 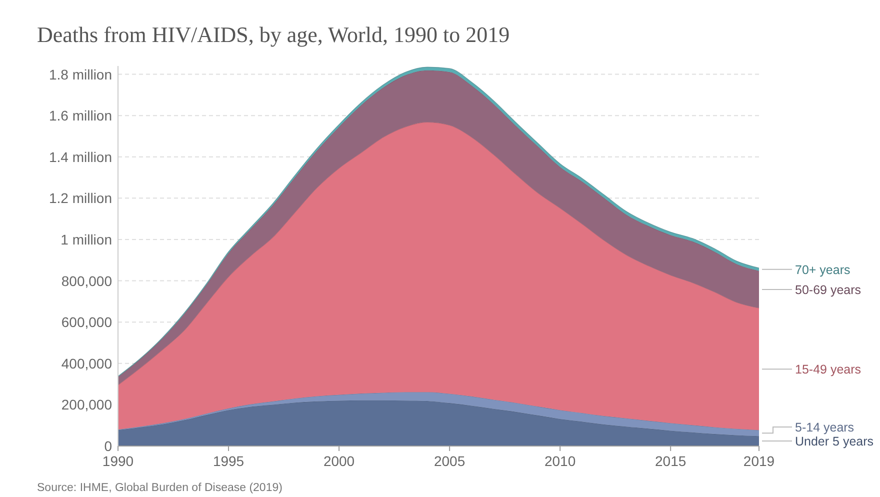 What do you see at coordinates (339, 461) in the screenshot?
I see `x-tick-label: 2000` at bounding box center [339, 461].